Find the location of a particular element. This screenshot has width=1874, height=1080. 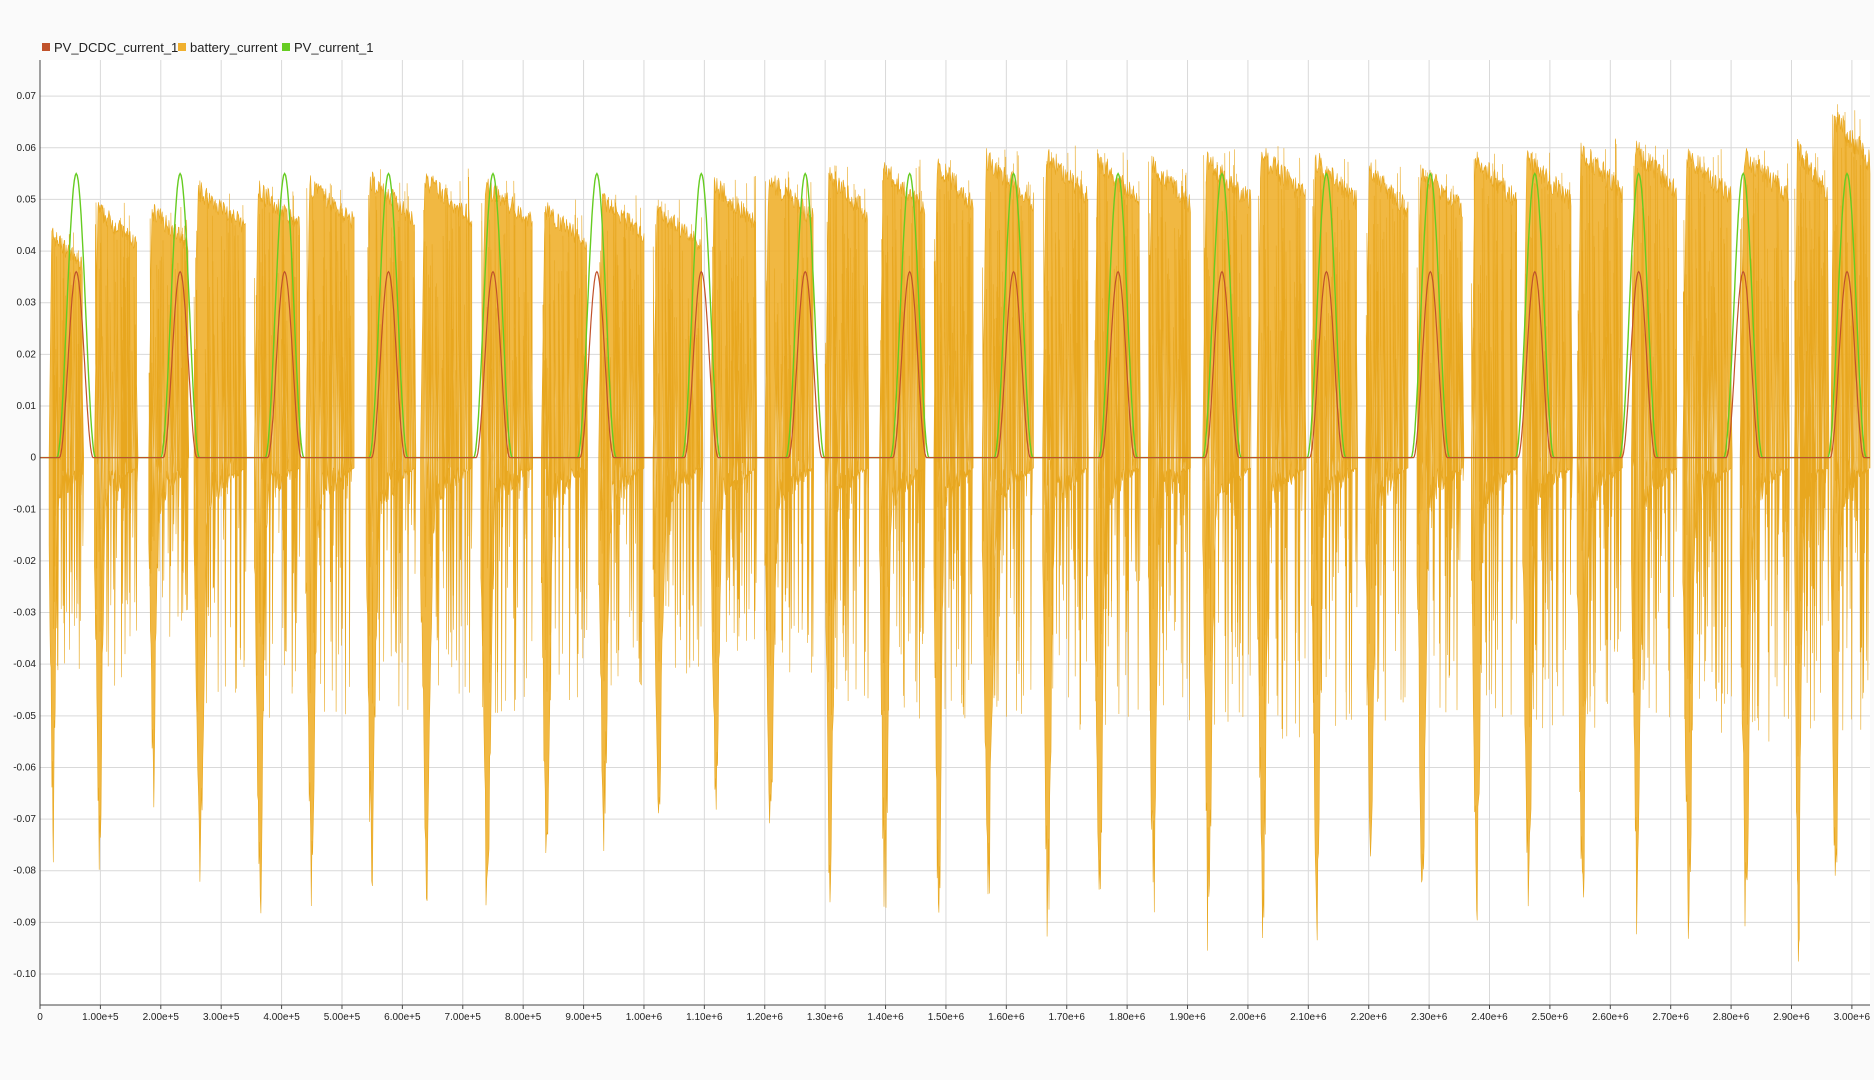

y-tick-label: 0.03 is located at coordinates (27, 303).